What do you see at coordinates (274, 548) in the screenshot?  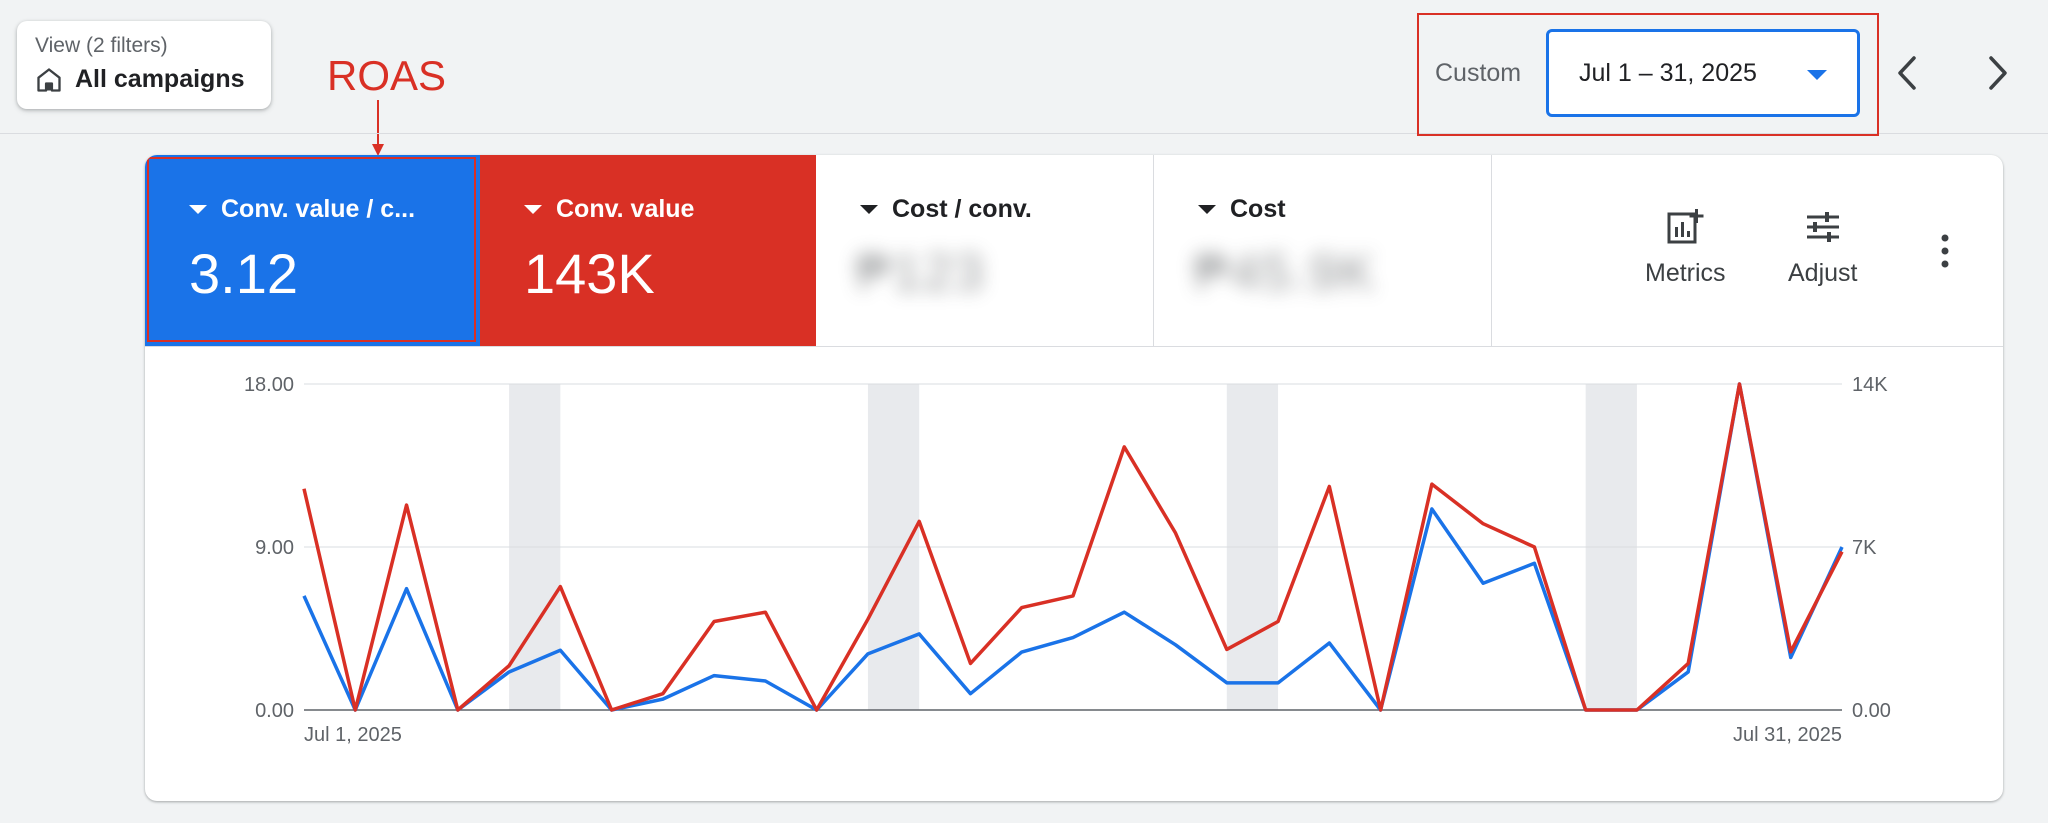 I see `y-left-tick-label: 9.00` at bounding box center [274, 548].